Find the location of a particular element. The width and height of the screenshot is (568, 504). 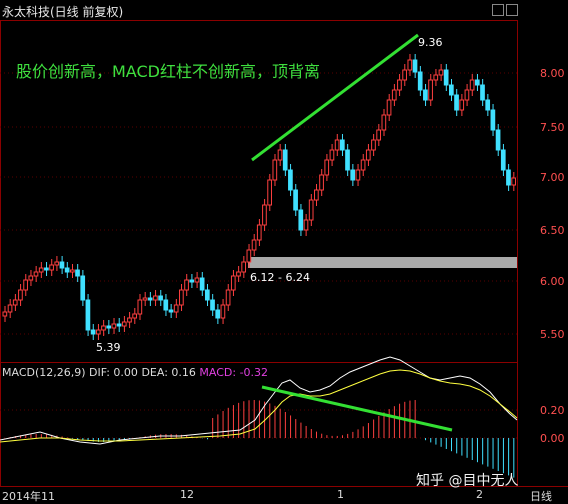

price-tick: 8.00 is located at coordinates (552, 73).